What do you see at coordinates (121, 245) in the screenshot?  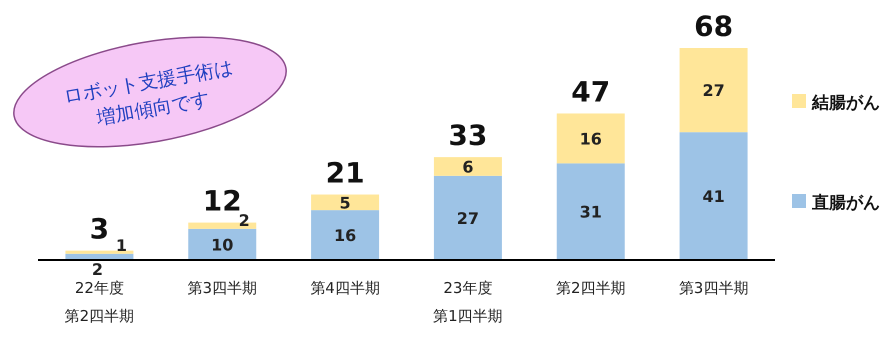 I see `data-label: 1` at bounding box center [121, 245].